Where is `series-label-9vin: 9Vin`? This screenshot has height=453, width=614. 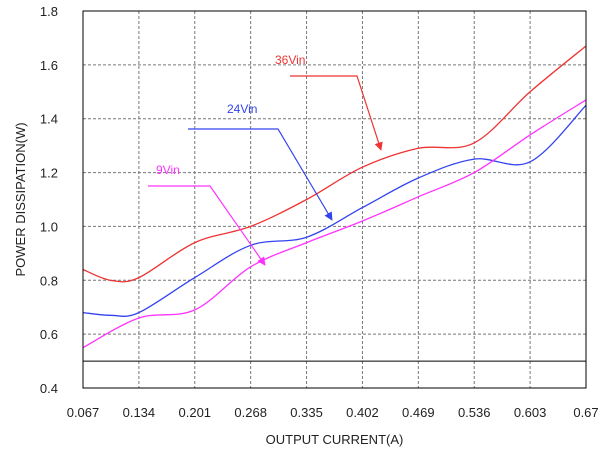 series-label-9vin: 9Vin is located at coordinates (168, 170).